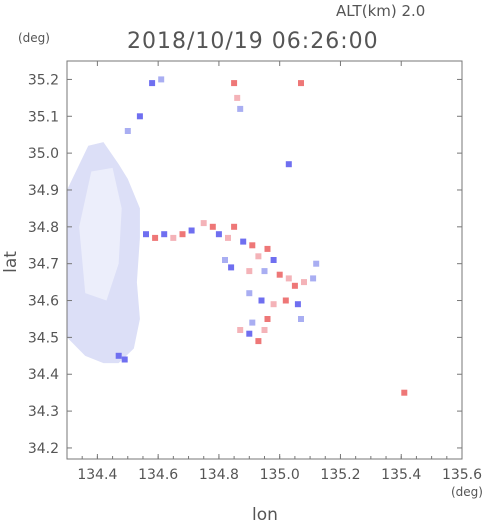 This screenshot has height=521, width=491. Describe the element at coordinates (100, 234) in the screenshot. I see `island-inner-shade` at that location.